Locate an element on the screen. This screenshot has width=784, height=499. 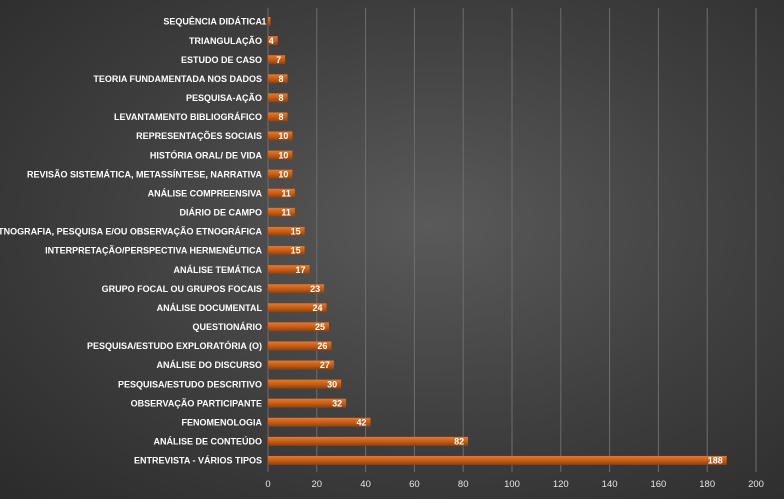
data-label: 32 is located at coordinates (337, 403).